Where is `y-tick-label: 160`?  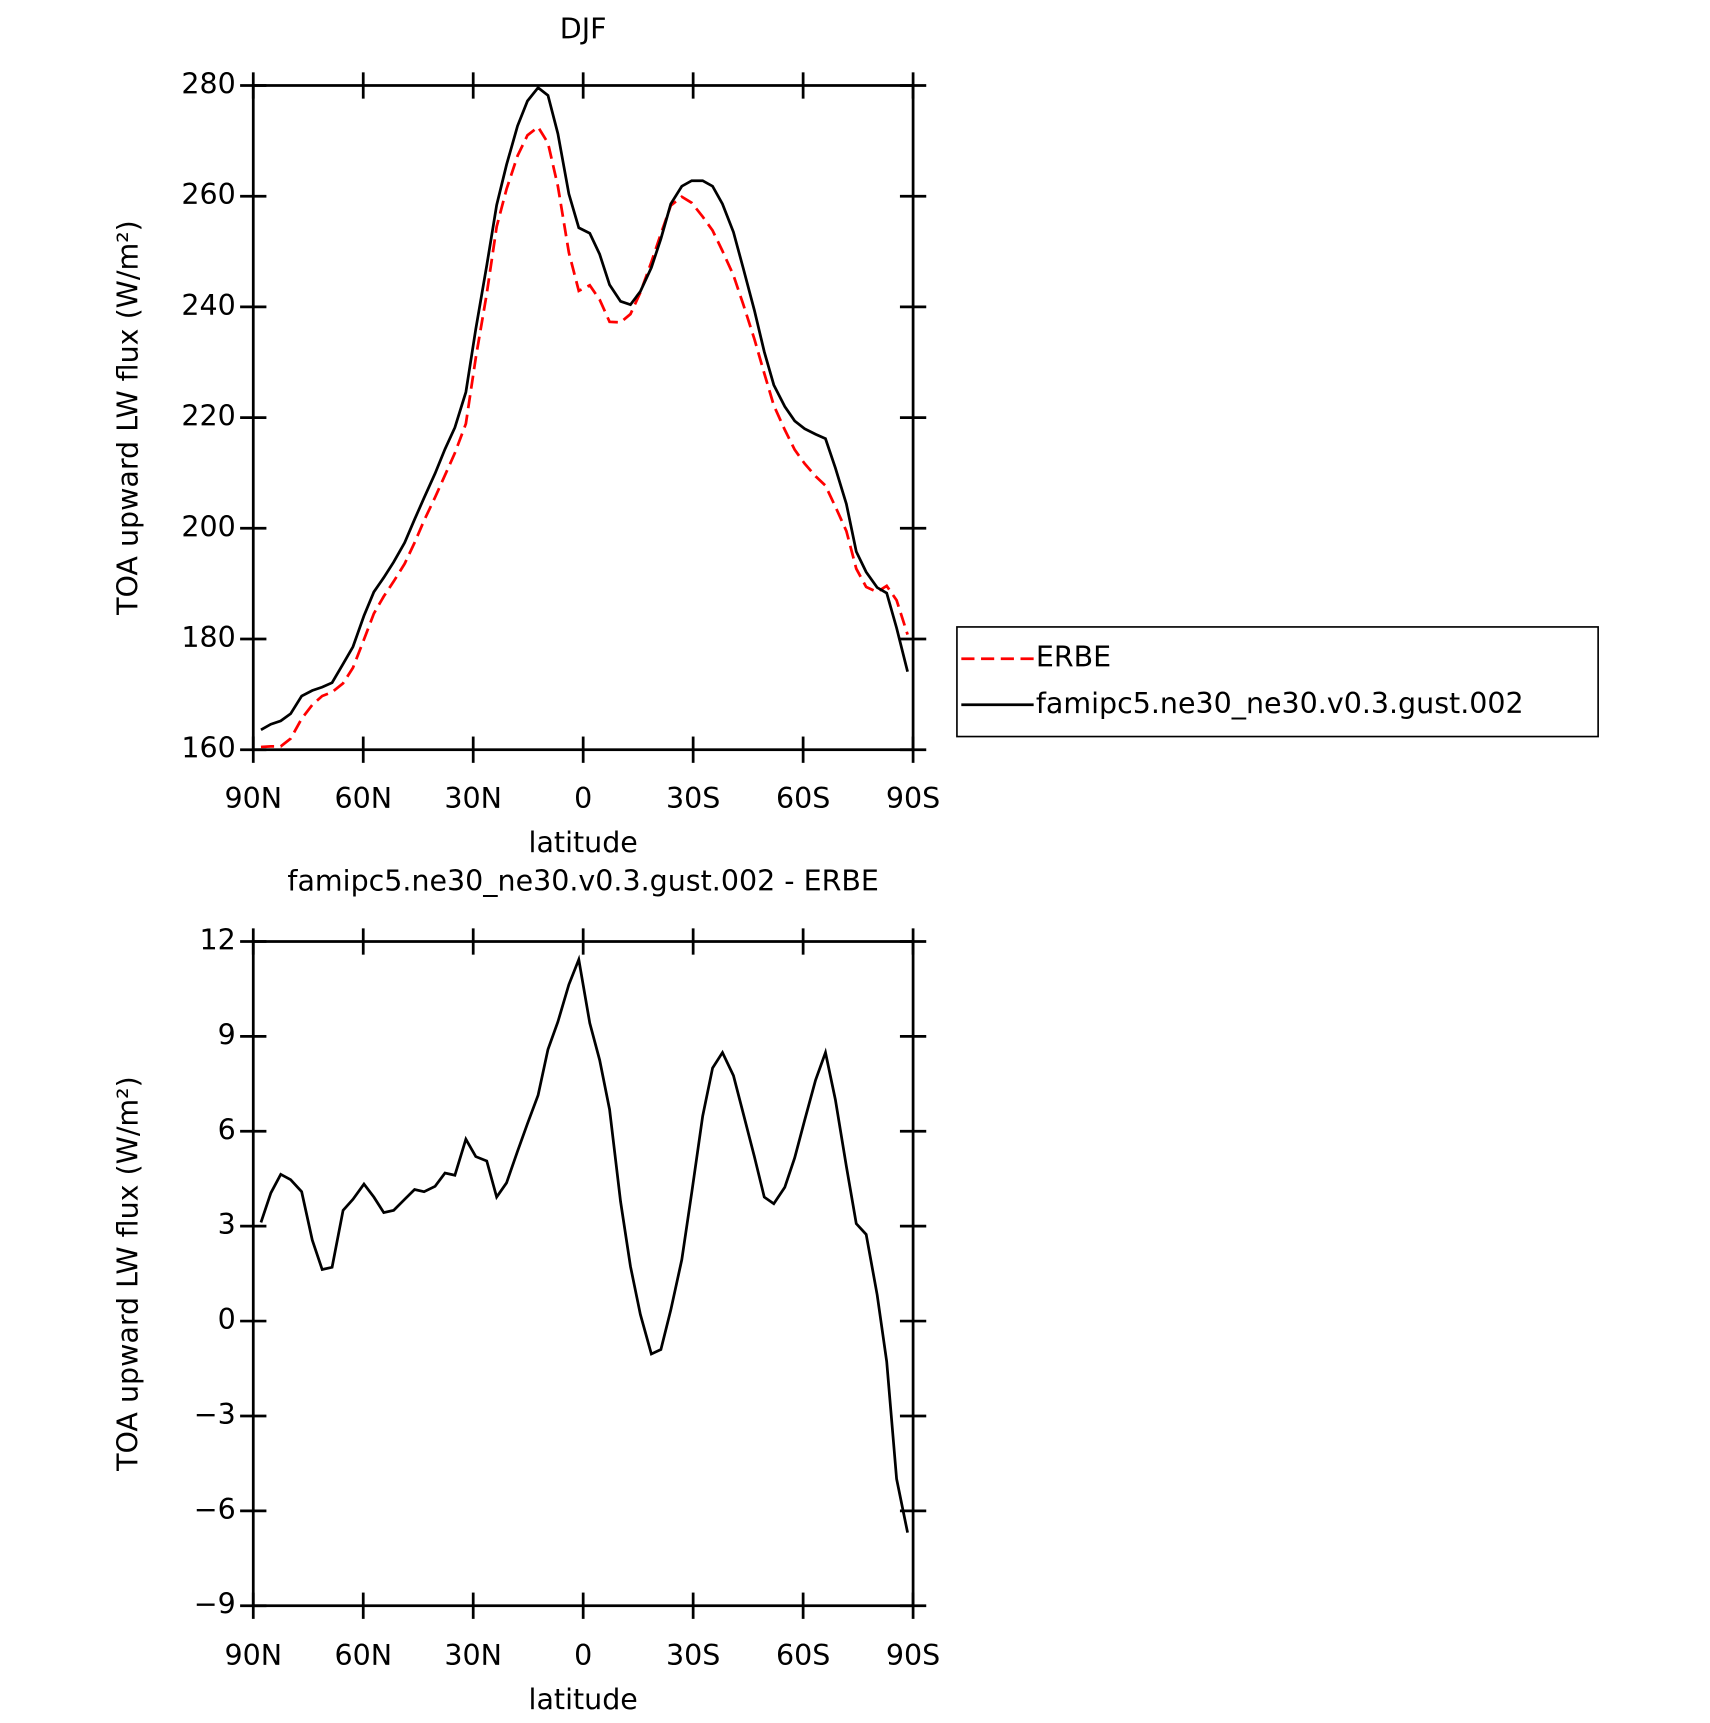
y-tick-label: 160 is located at coordinates (208, 748).